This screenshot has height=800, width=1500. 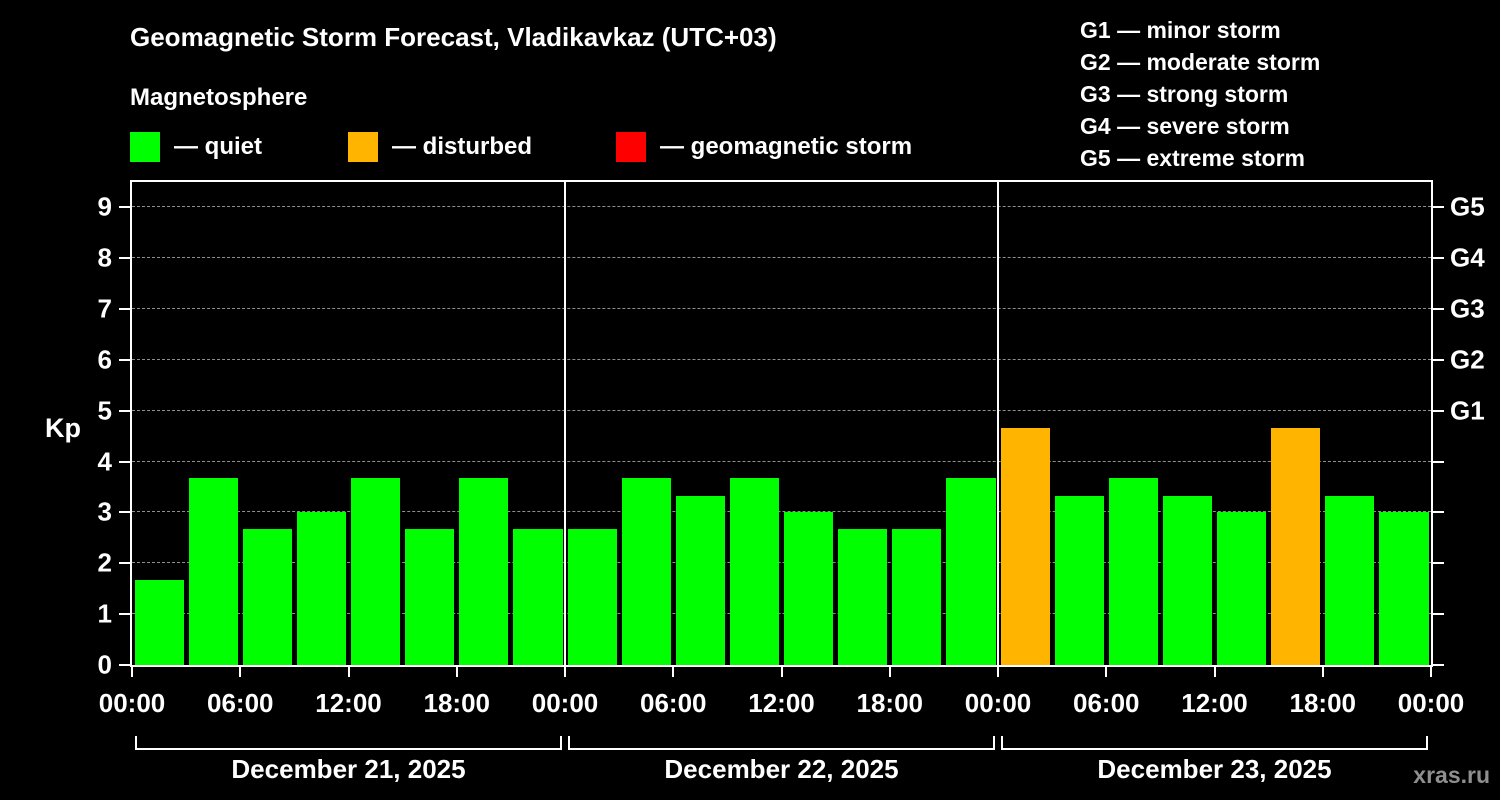 I want to click on disturbed-swatch, so click(x=363, y=147).